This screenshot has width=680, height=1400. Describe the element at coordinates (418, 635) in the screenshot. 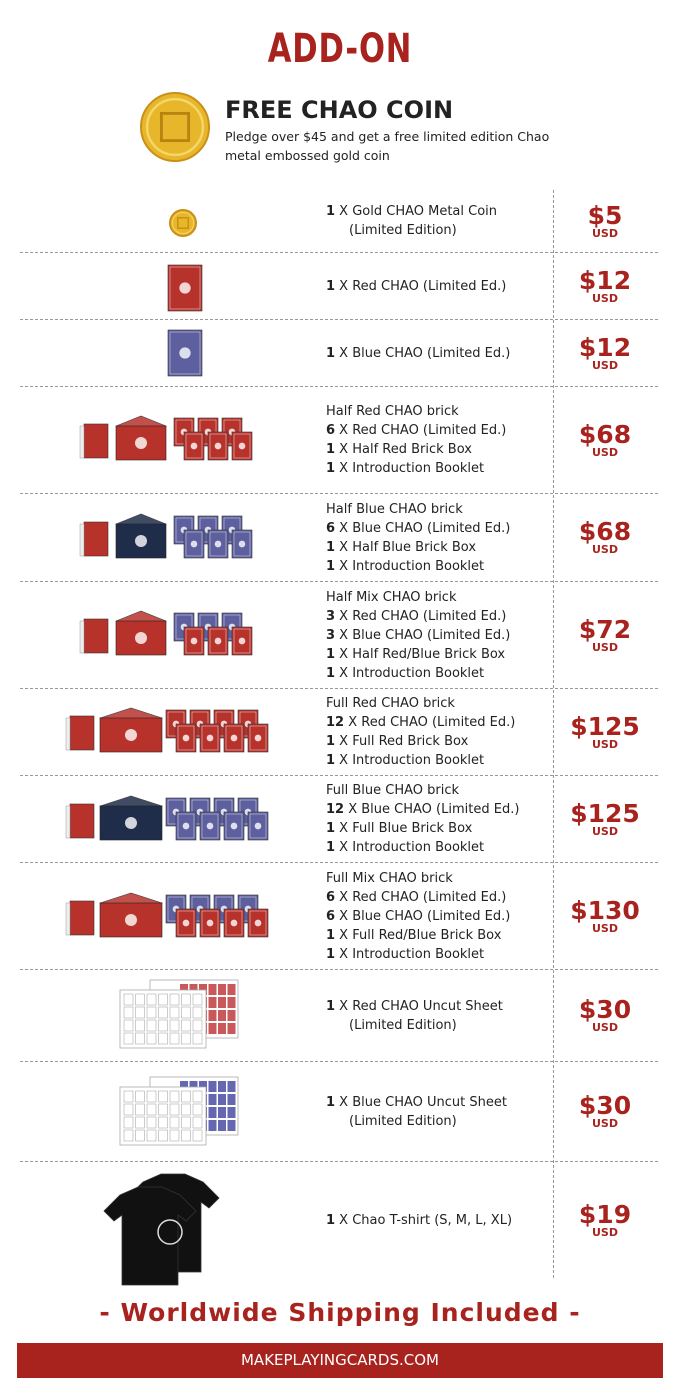

I see `item-line: 3 X Blue CHAO (Limited Ed.)` at that location.